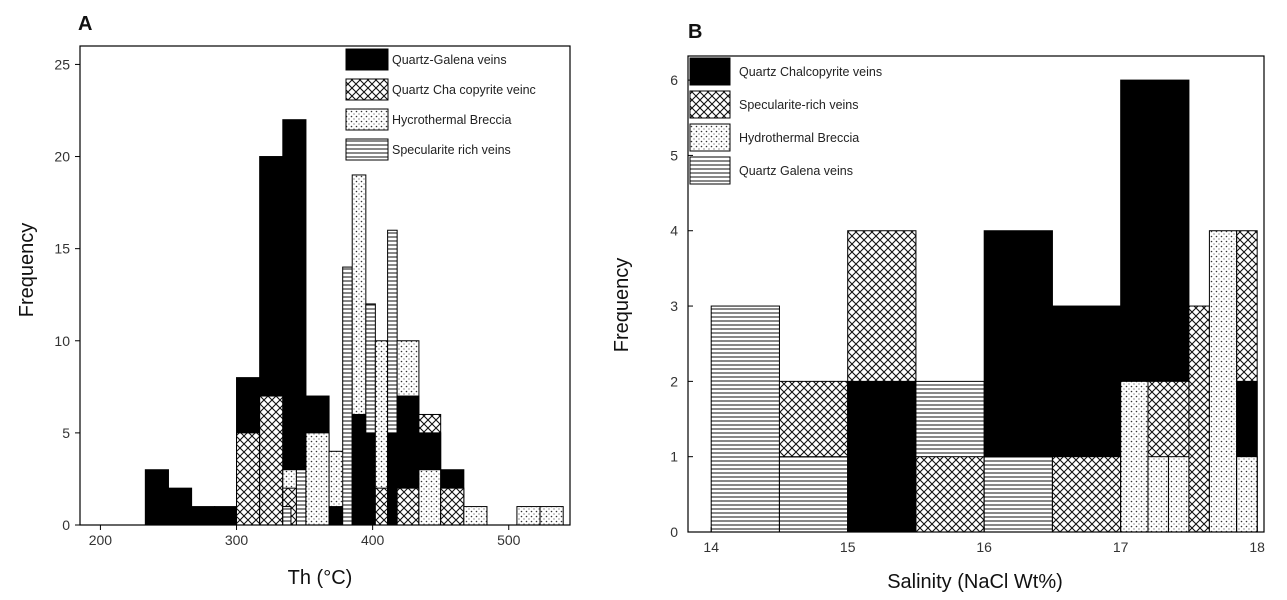 This screenshot has width=1287, height=600. What do you see at coordinates (452, 120) in the screenshot?
I see `legend-entry-label: Hycrothermal Breccia` at bounding box center [452, 120].